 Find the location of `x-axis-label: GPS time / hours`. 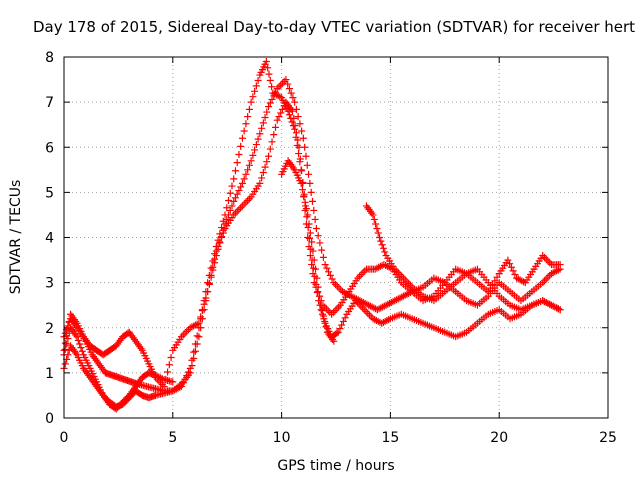

x-axis-label: GPS time / hours is located at coordinates (335, 466).